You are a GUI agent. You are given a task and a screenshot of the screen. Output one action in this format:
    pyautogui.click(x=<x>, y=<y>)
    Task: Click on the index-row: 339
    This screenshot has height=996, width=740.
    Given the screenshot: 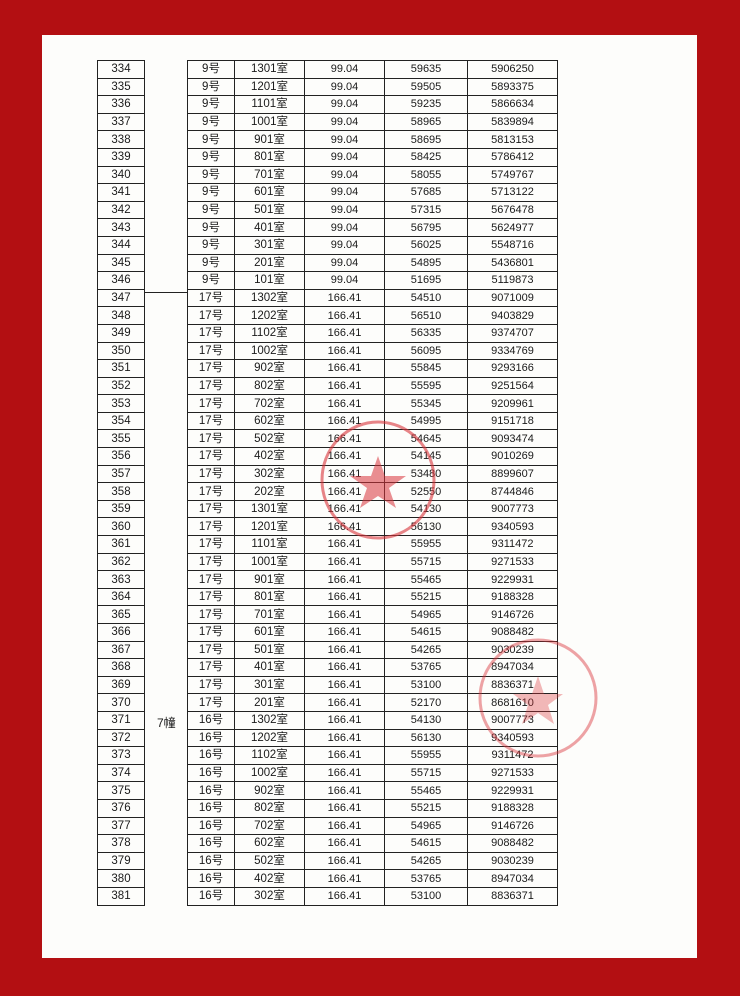 What is the action you would take?
    pyautogui.click(x=121, y=157)
    